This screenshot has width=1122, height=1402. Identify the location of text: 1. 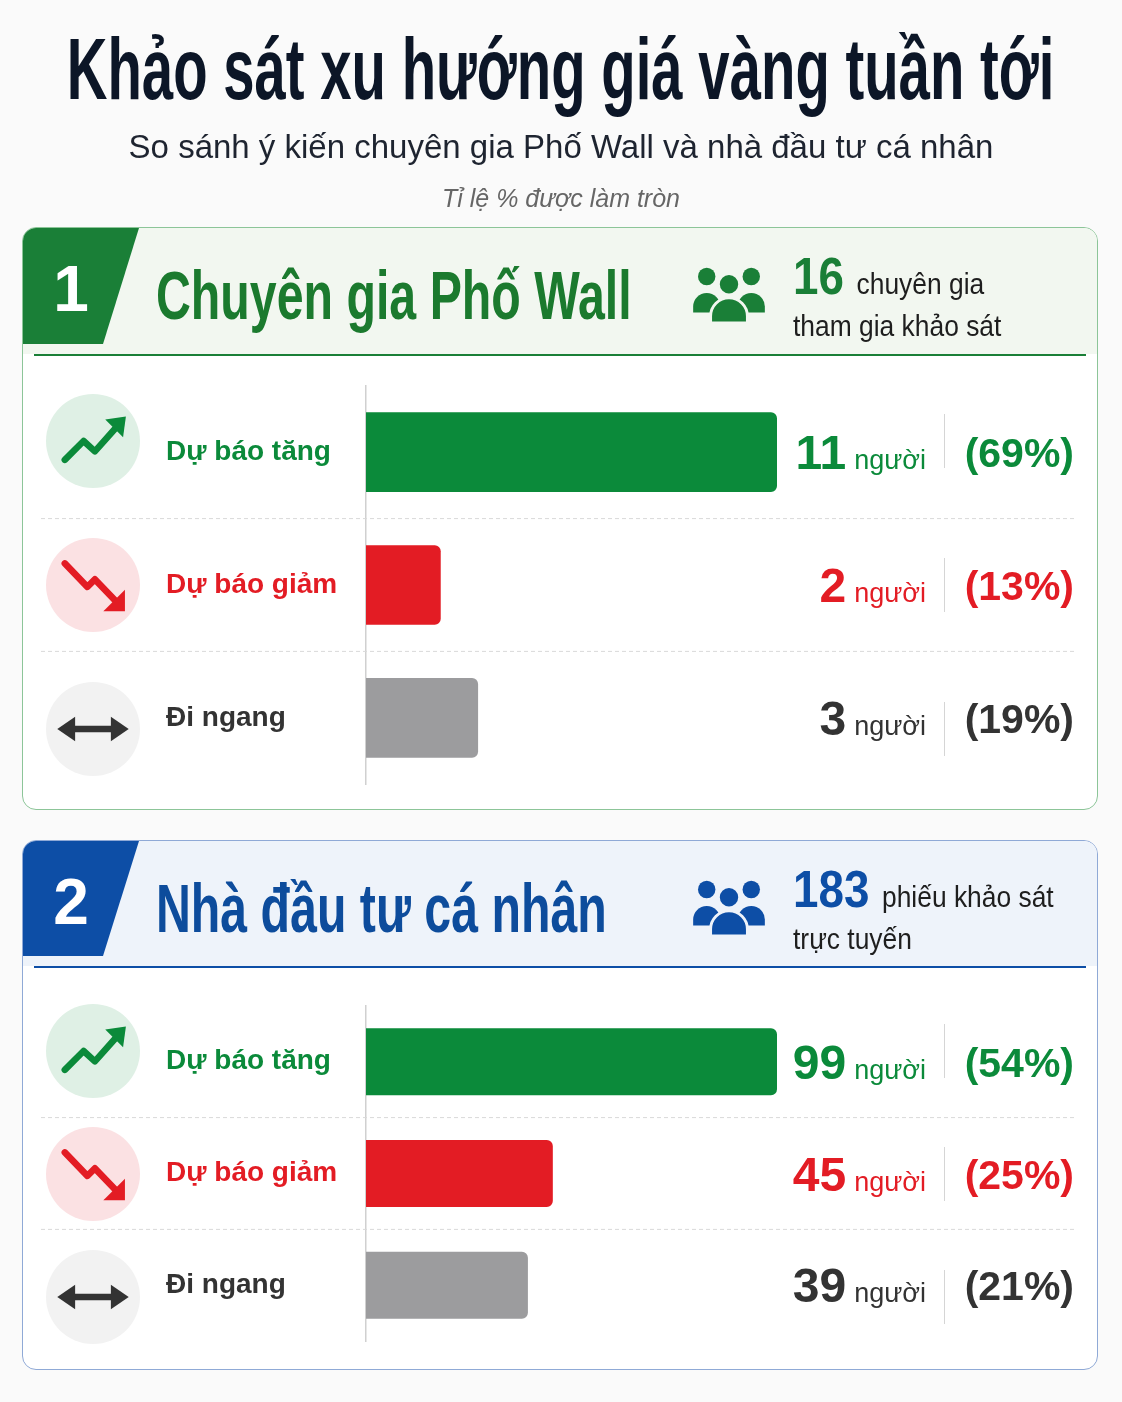
(71, 289).